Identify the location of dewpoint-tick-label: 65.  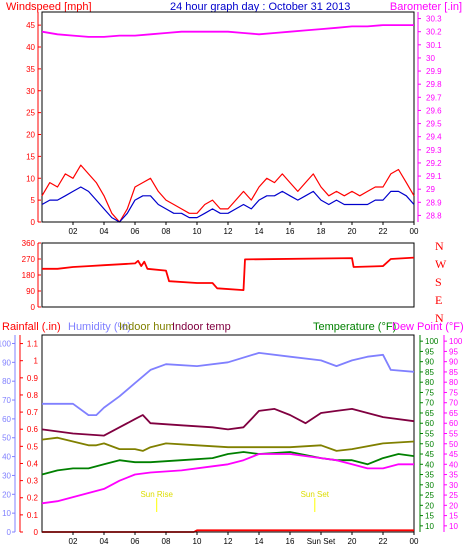
(453, 413).